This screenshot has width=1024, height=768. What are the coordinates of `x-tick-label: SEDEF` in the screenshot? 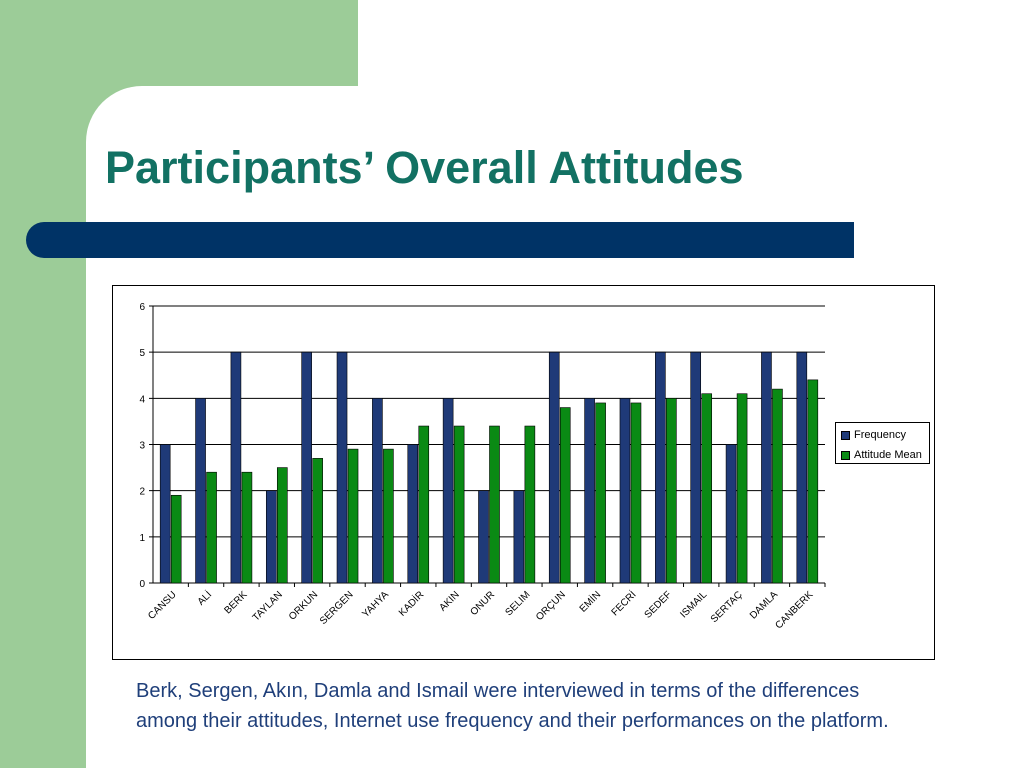 It's located at (658, 604).